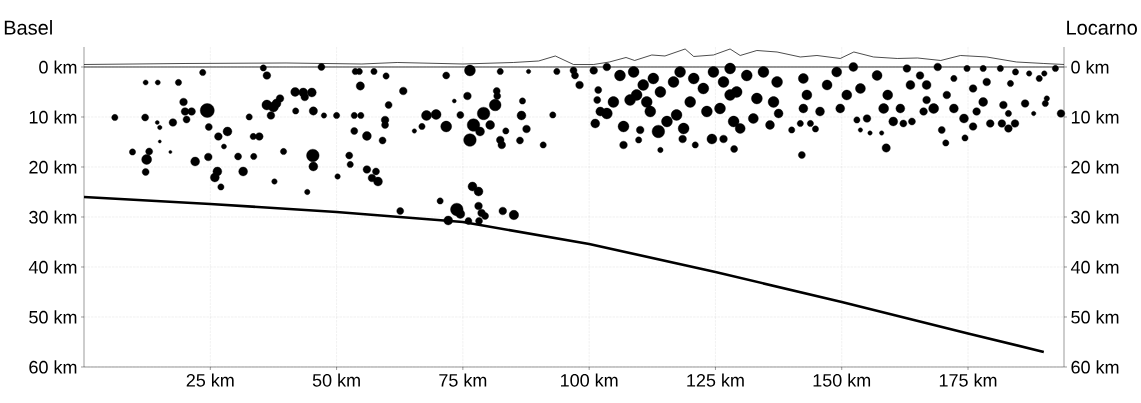 The width and height of the screenshot is (1141, 403). Describe the element at coordinates (210, 380) in the screenshot. I see `x-tick-label: 25 km` at that location.